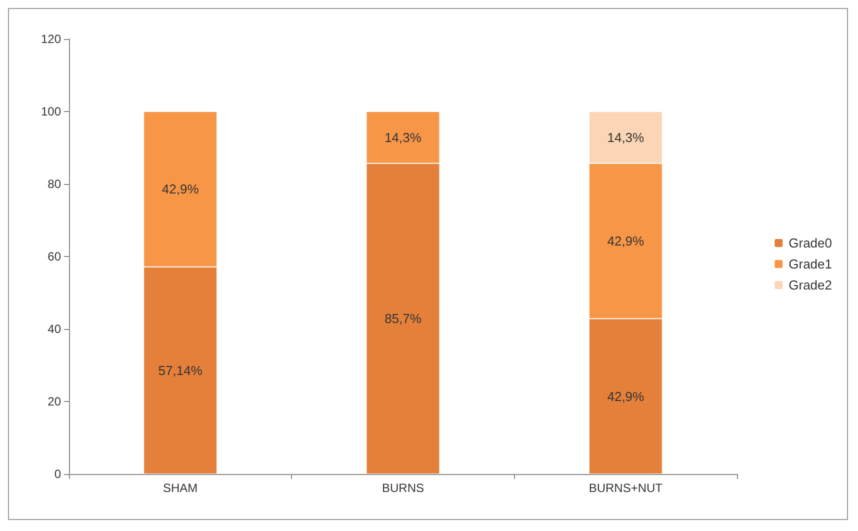 This screenshot has height=531, width=858. I want to click on data-label: 85,7%, so click(403, 318).